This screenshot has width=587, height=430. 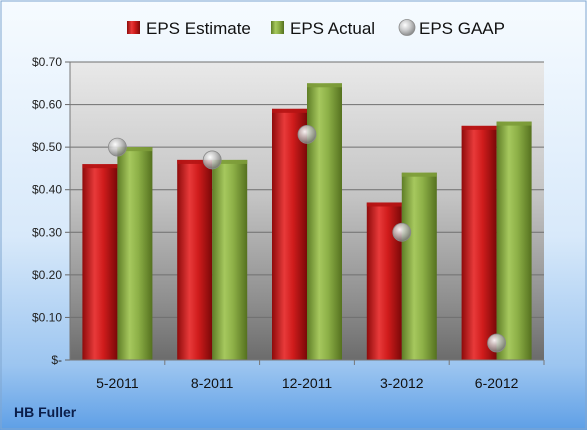 What do you see at coordinates (45, 412) in the screenshot?
I see `company-label: HB Fuller` at bounding box center [45, 412].